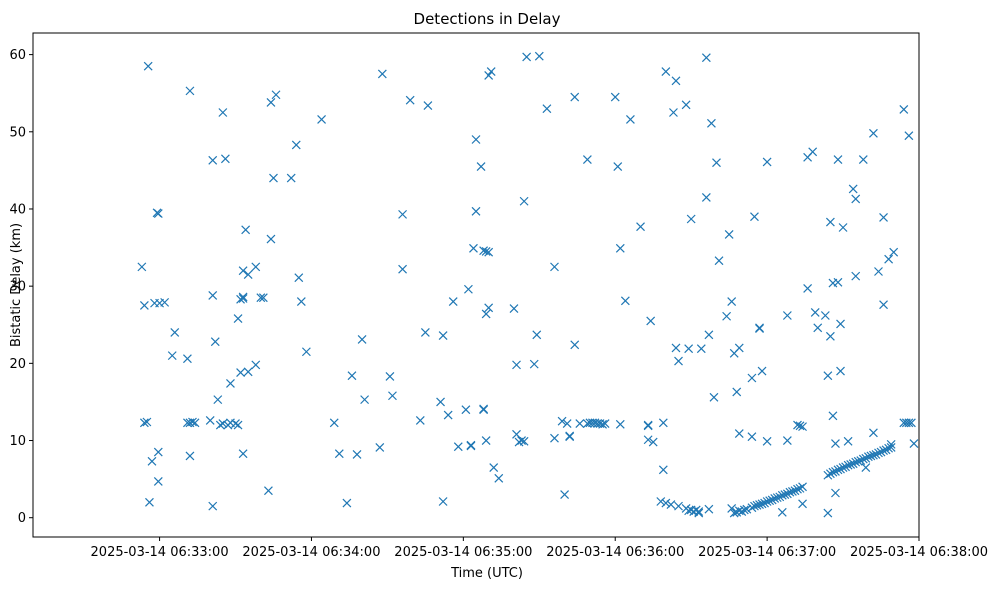 This screenshot has height=590, width=988. What do you see at coordinates (17, 441) in the screenshot?
I see `y-tick-label: 10` at bounding box center [17, 441].